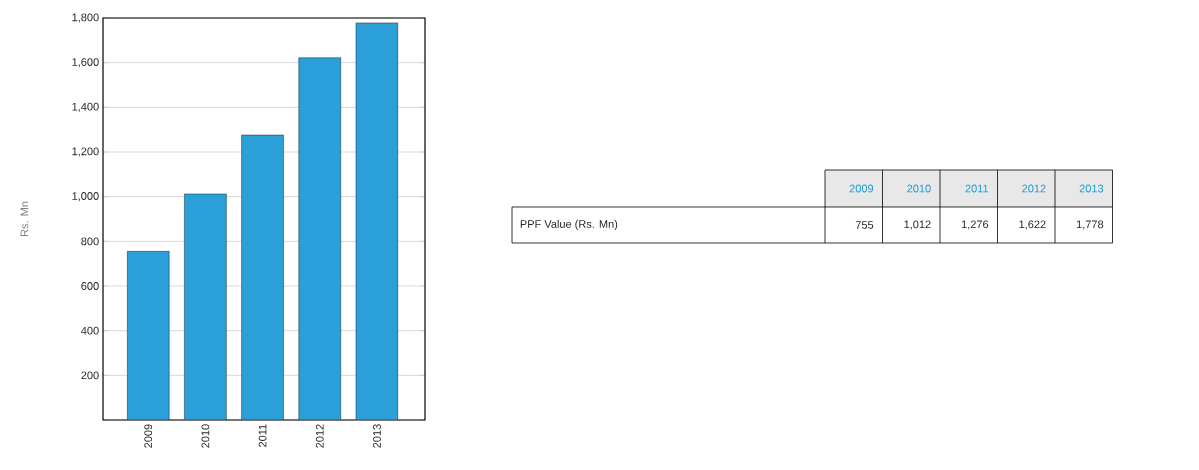  What do you see at coordinates (977, 188) in the screenshot?
I see `category-label: 2011` at bounding box center [977, 188].